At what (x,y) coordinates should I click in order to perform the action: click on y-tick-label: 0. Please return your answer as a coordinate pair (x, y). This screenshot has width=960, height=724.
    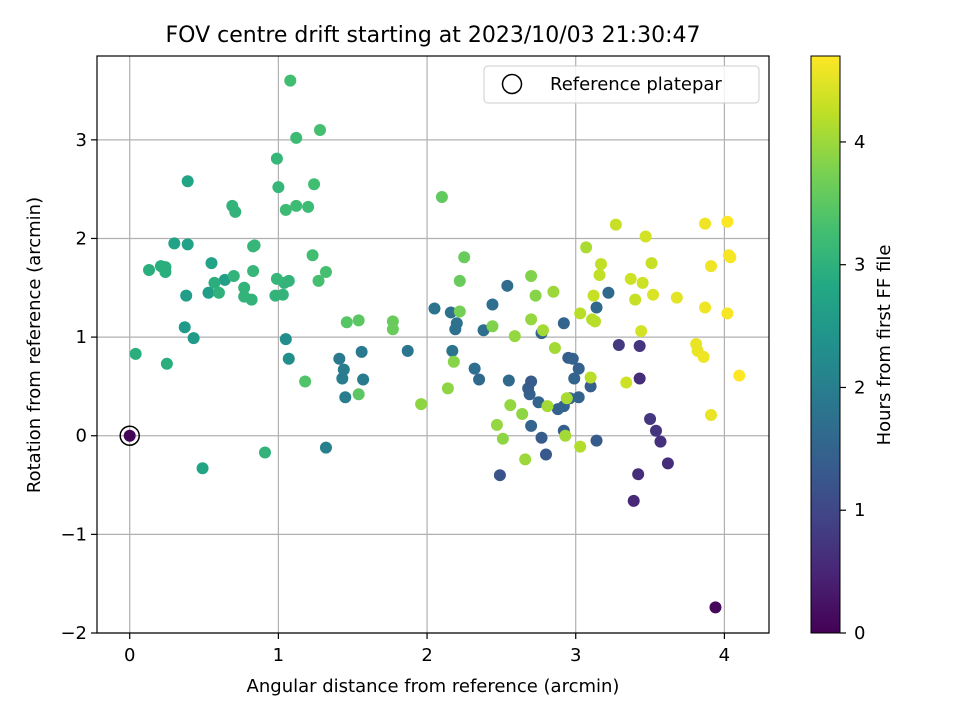
    Looking at the image, I should click on (81, 436).